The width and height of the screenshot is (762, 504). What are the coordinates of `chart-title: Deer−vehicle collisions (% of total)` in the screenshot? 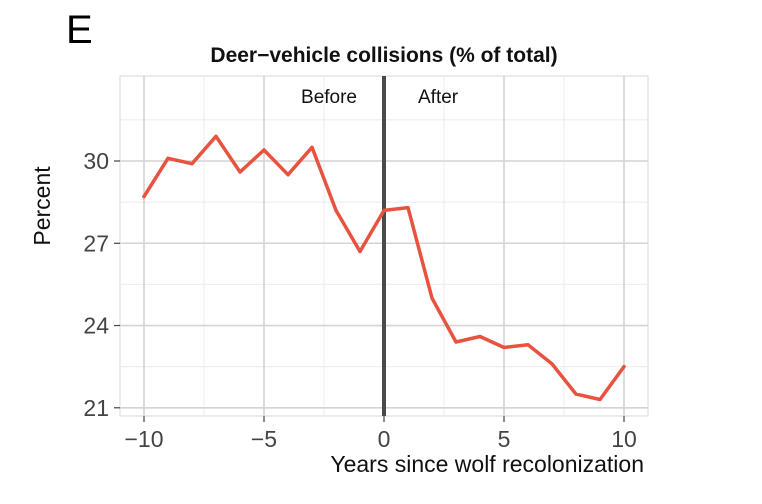 It's located at (384, 55).